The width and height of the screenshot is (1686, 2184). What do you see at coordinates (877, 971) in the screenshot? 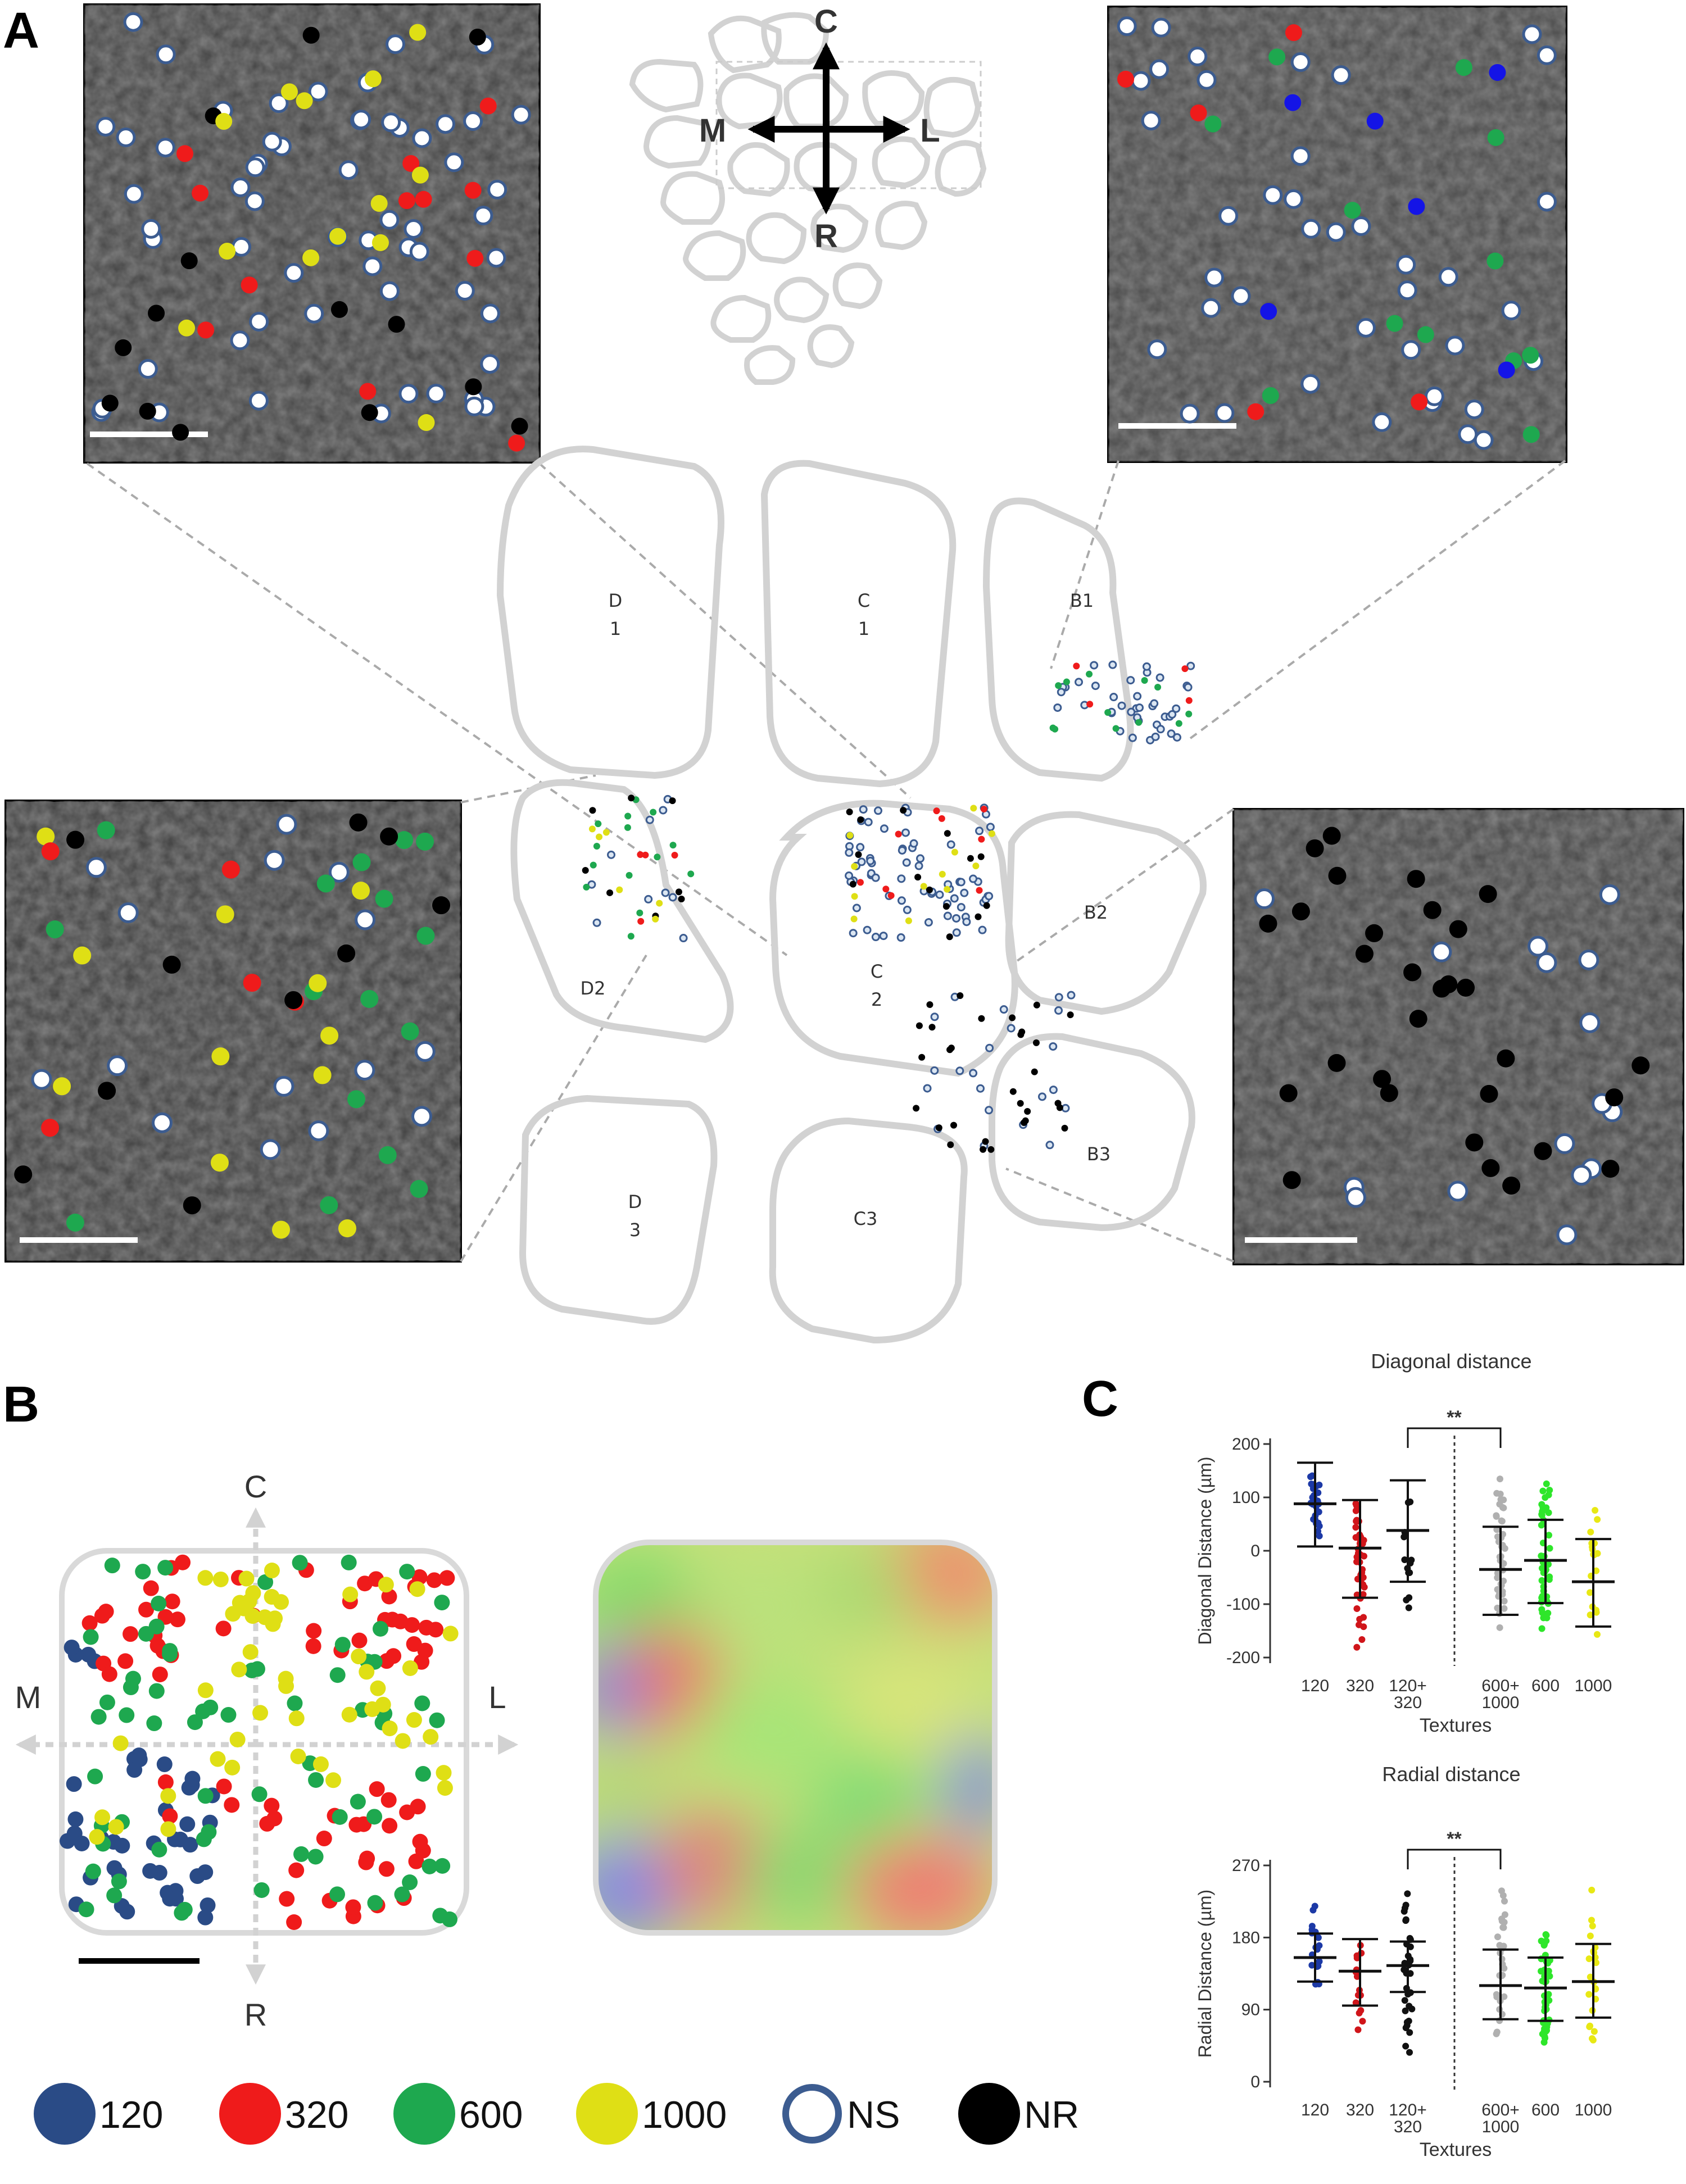
I see `barrel-c2-l1: C` at bounding box center [877, 971].